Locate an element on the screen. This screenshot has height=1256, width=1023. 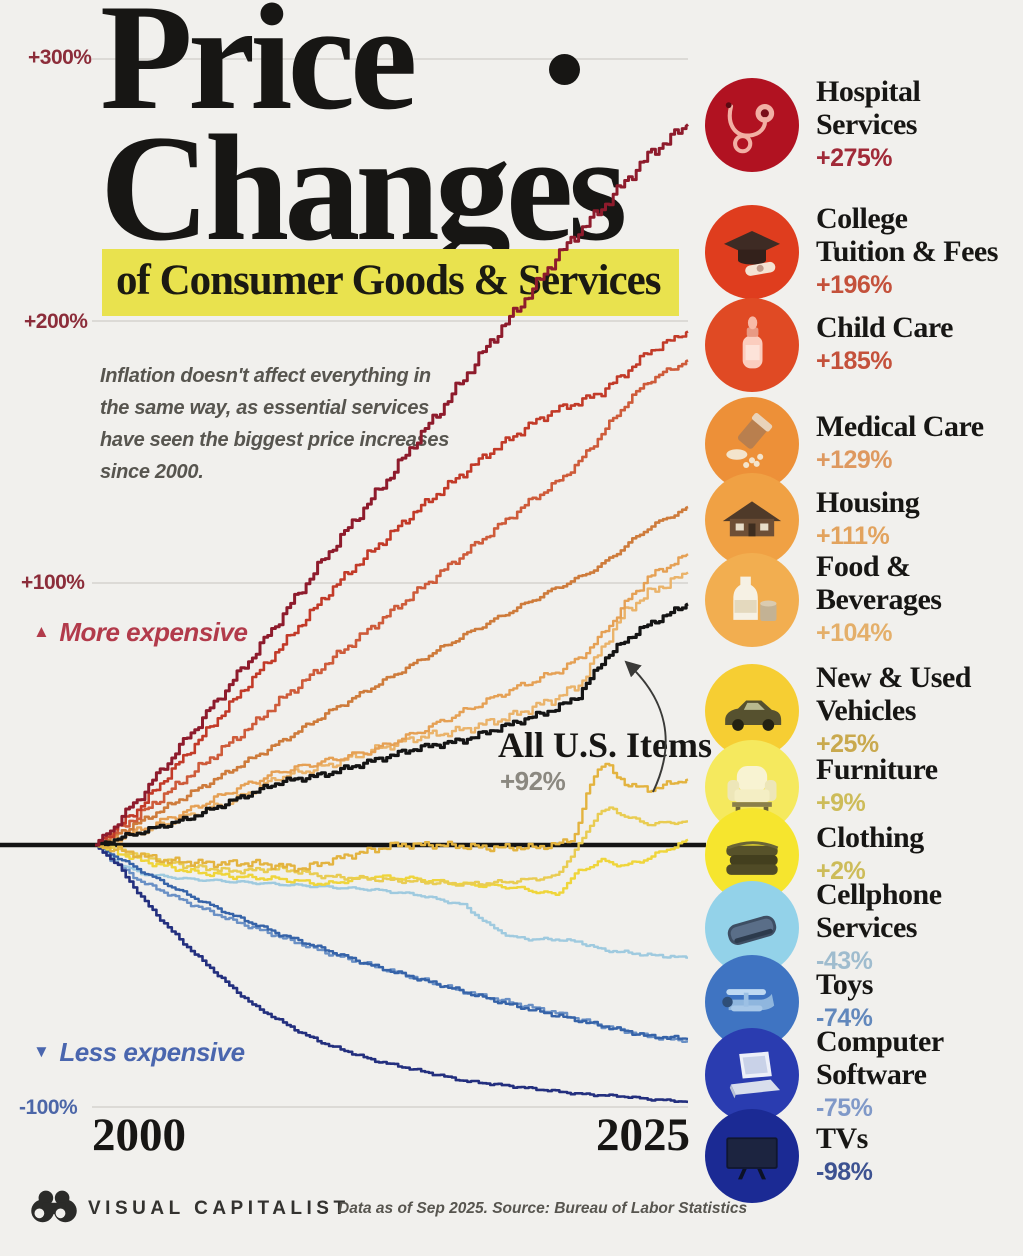
less-expensive-label: ▼ Less expensive is located at coordinates (139, 1052).